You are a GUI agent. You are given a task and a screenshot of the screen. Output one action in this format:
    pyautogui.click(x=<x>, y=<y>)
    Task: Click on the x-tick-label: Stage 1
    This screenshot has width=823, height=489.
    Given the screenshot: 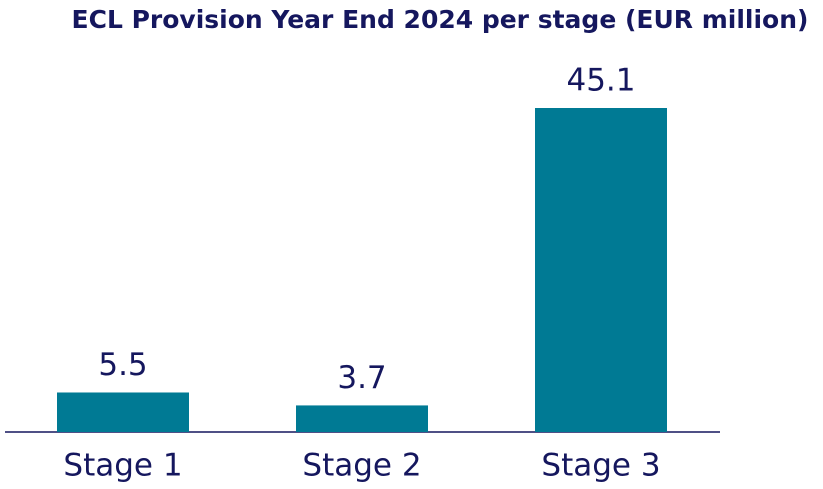 What is the action you would take?
    pyautogui.click(x=122, y=466)
    